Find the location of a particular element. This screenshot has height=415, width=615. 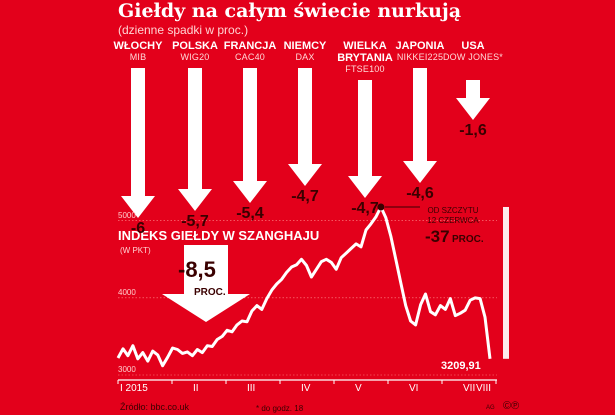

x-tick-label: VIII is located at coordinates (484, 388).